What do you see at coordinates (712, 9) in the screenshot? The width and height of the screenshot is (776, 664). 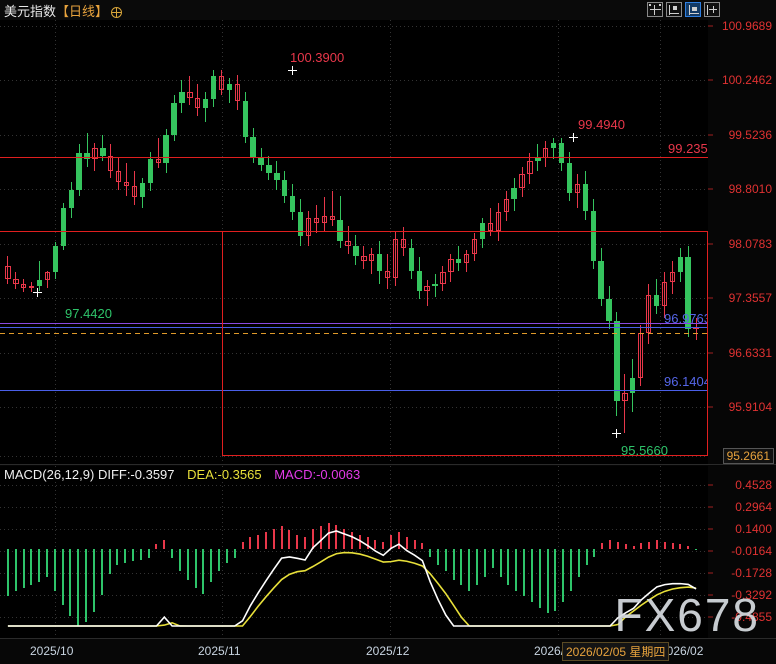 I see `exit-tool-button` at bounding box center [712, 9].